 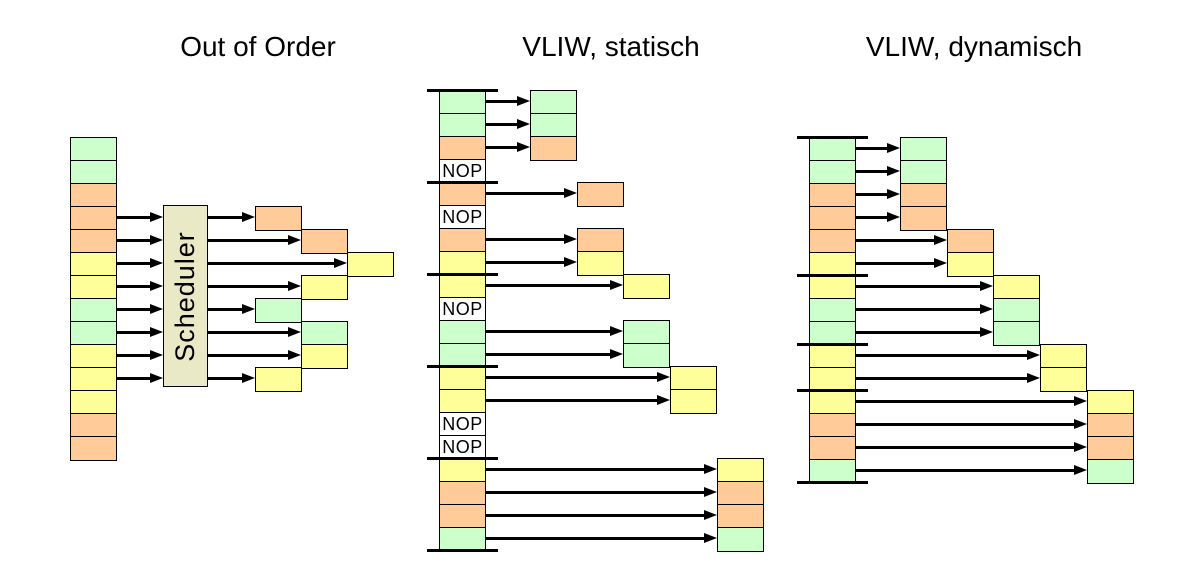 I want to click on scheduler-label: Scheduler, so click(x=185, y=296).